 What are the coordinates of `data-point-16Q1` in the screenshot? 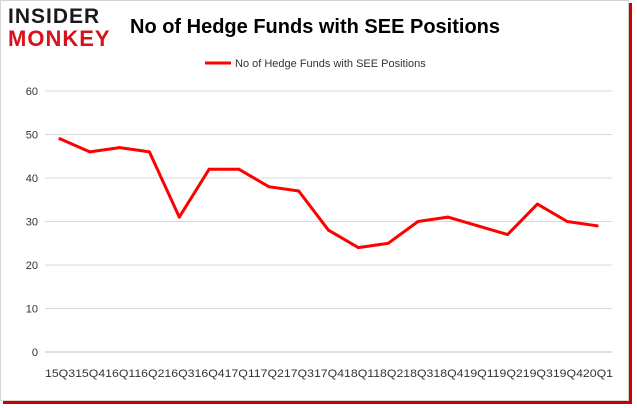 It's located at (120, 148).